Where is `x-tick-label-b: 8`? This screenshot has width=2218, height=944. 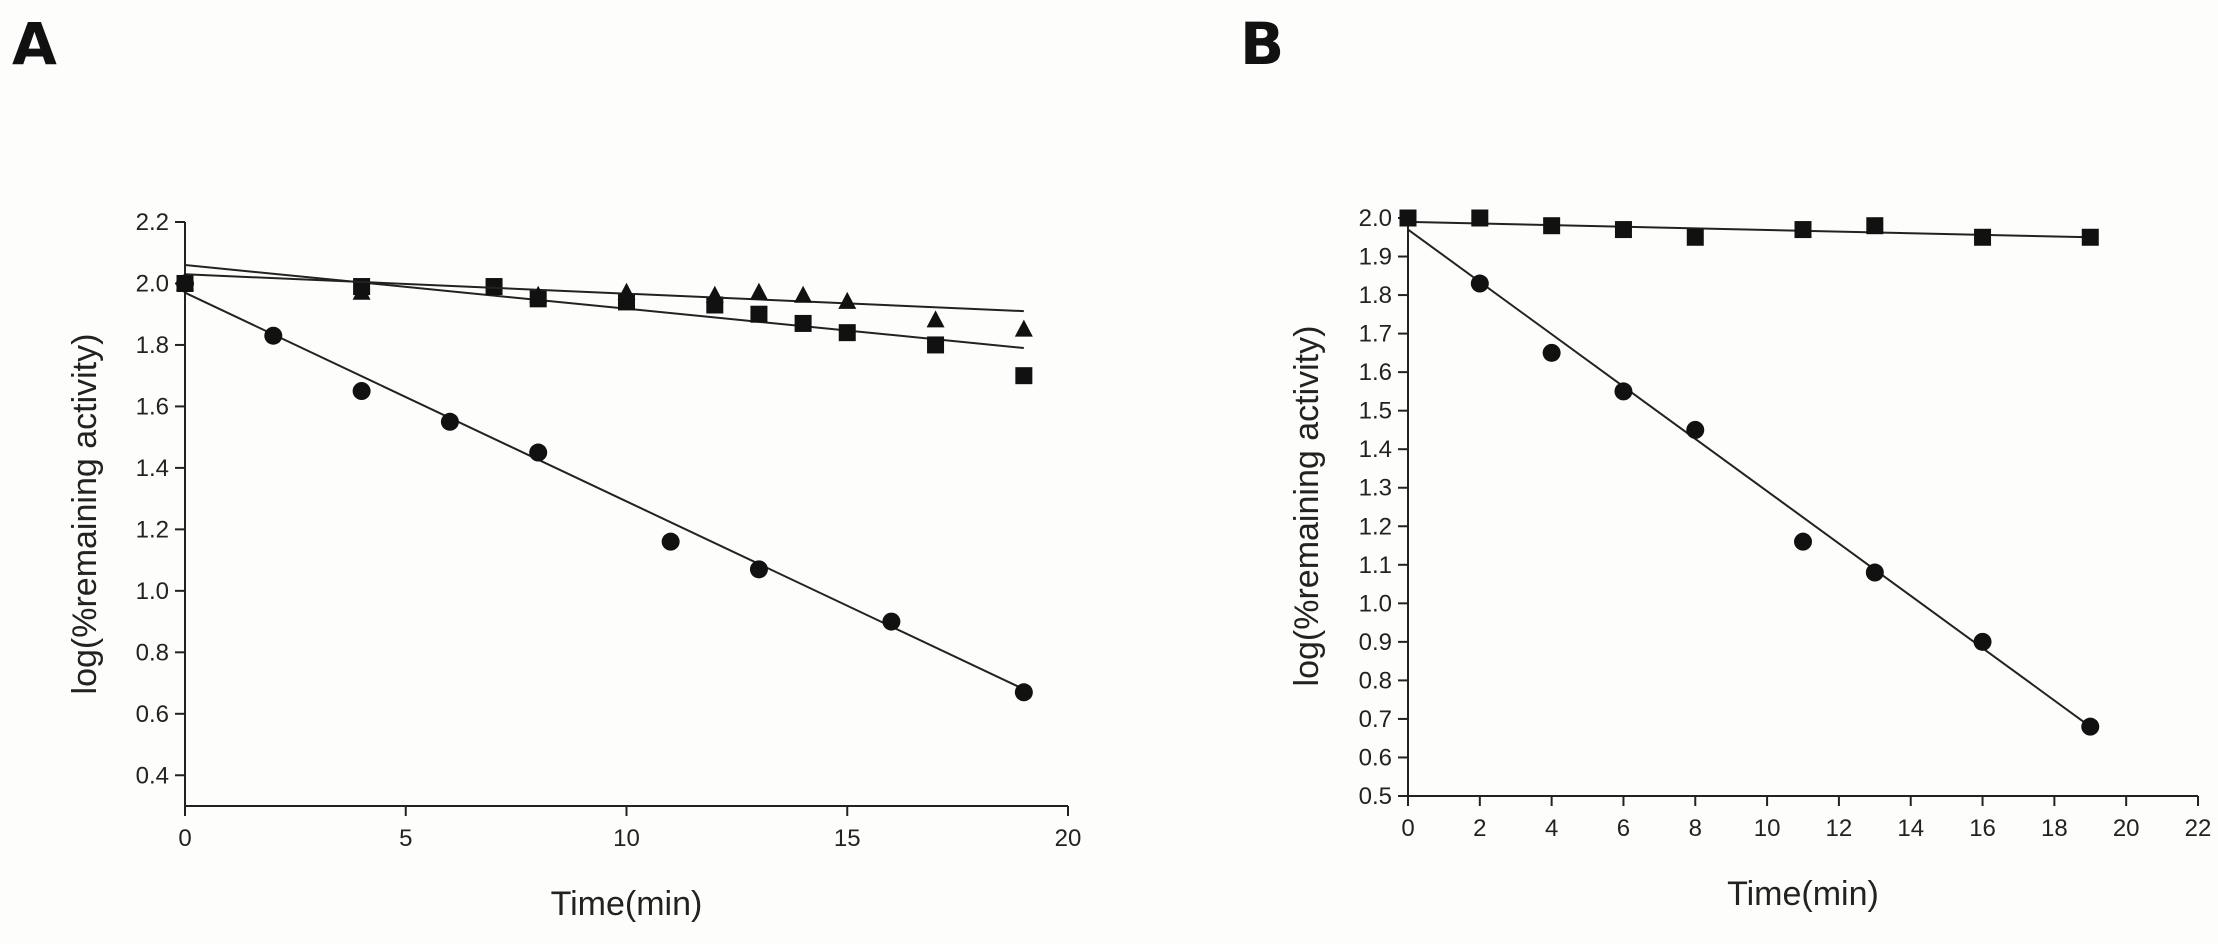
x-tick-label-b: 8 is located at coordinates (1695, 828).